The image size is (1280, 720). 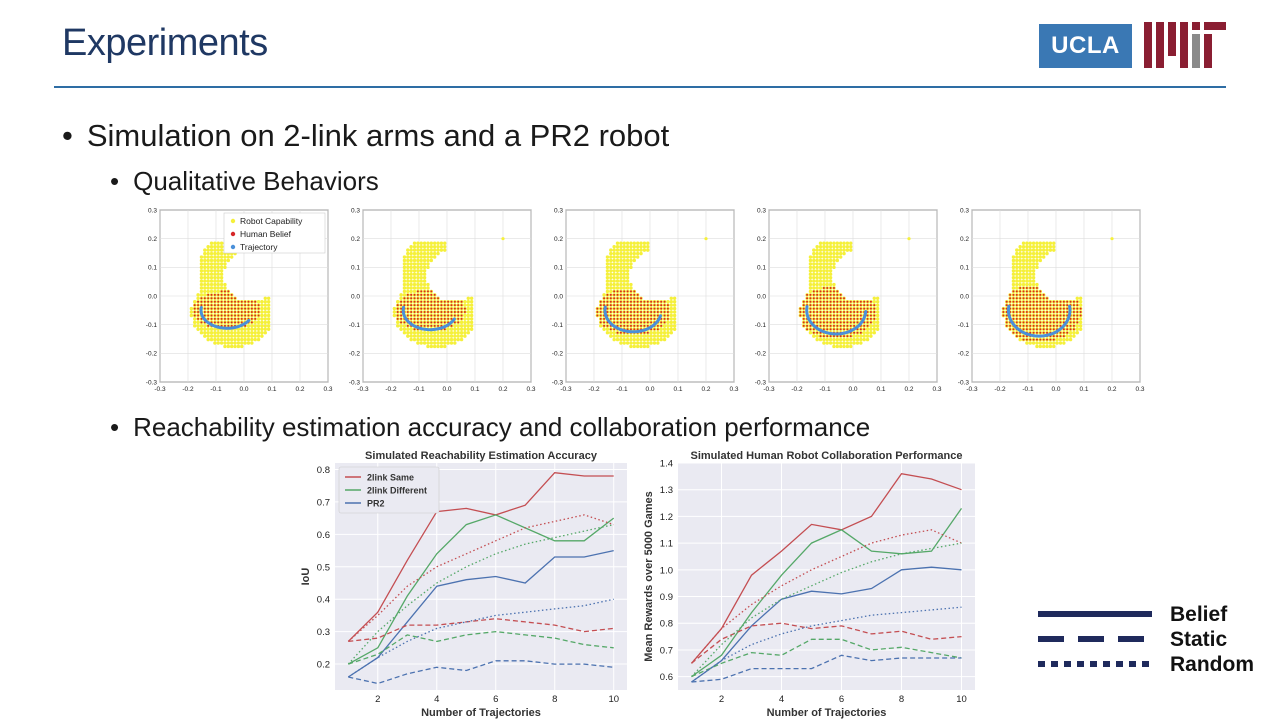 What do you see at coordinates (761, 239) in the screenshot?
I see `y-tick-label: 0.2` at bounding box center [761, 239].